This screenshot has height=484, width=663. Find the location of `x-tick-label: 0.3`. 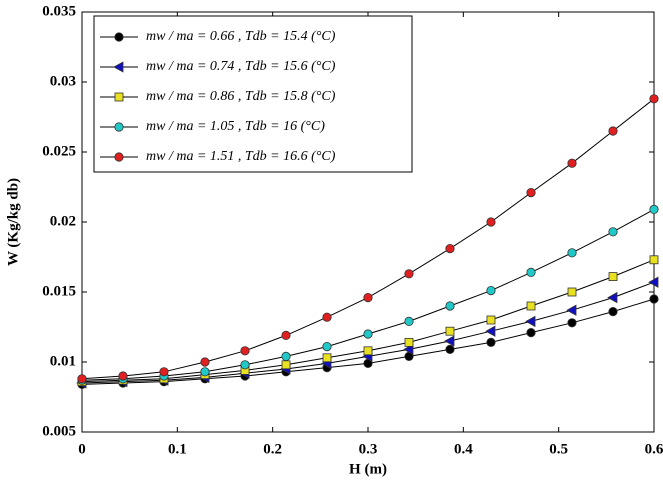

x-tick-label: 0.3 is located at coordinates (368, 449).